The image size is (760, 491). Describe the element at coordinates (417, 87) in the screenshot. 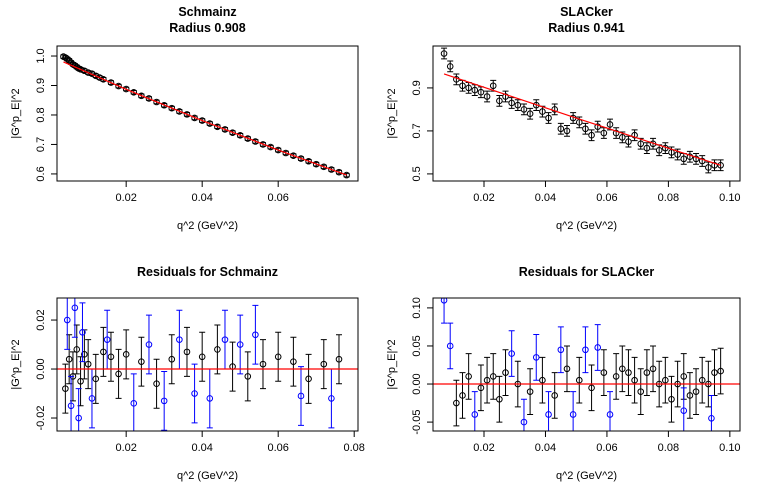

I see `y-tick-label: 0.9` at that location.